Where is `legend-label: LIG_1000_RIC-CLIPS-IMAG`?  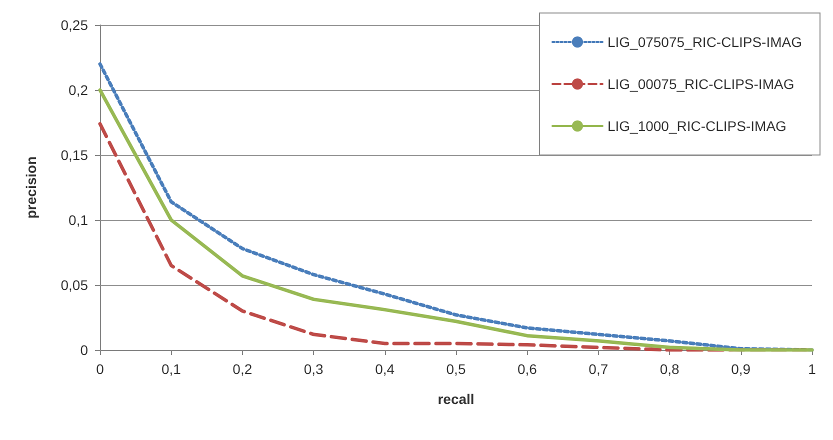 legend-label: LIG_1000_RIC-CLIPS-IMAG is located at coordinates (696, 126).